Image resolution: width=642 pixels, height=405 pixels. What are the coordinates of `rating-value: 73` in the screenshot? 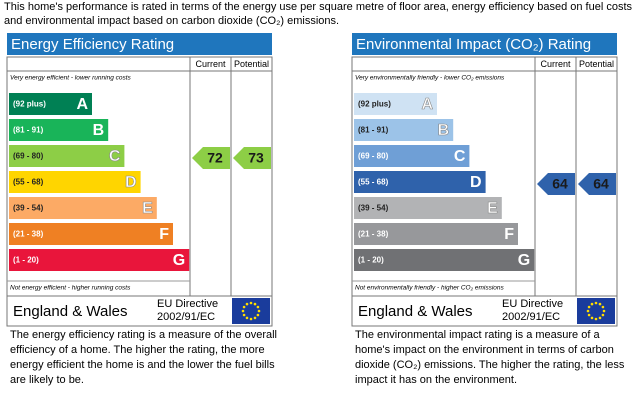 It's located at (256, 158).